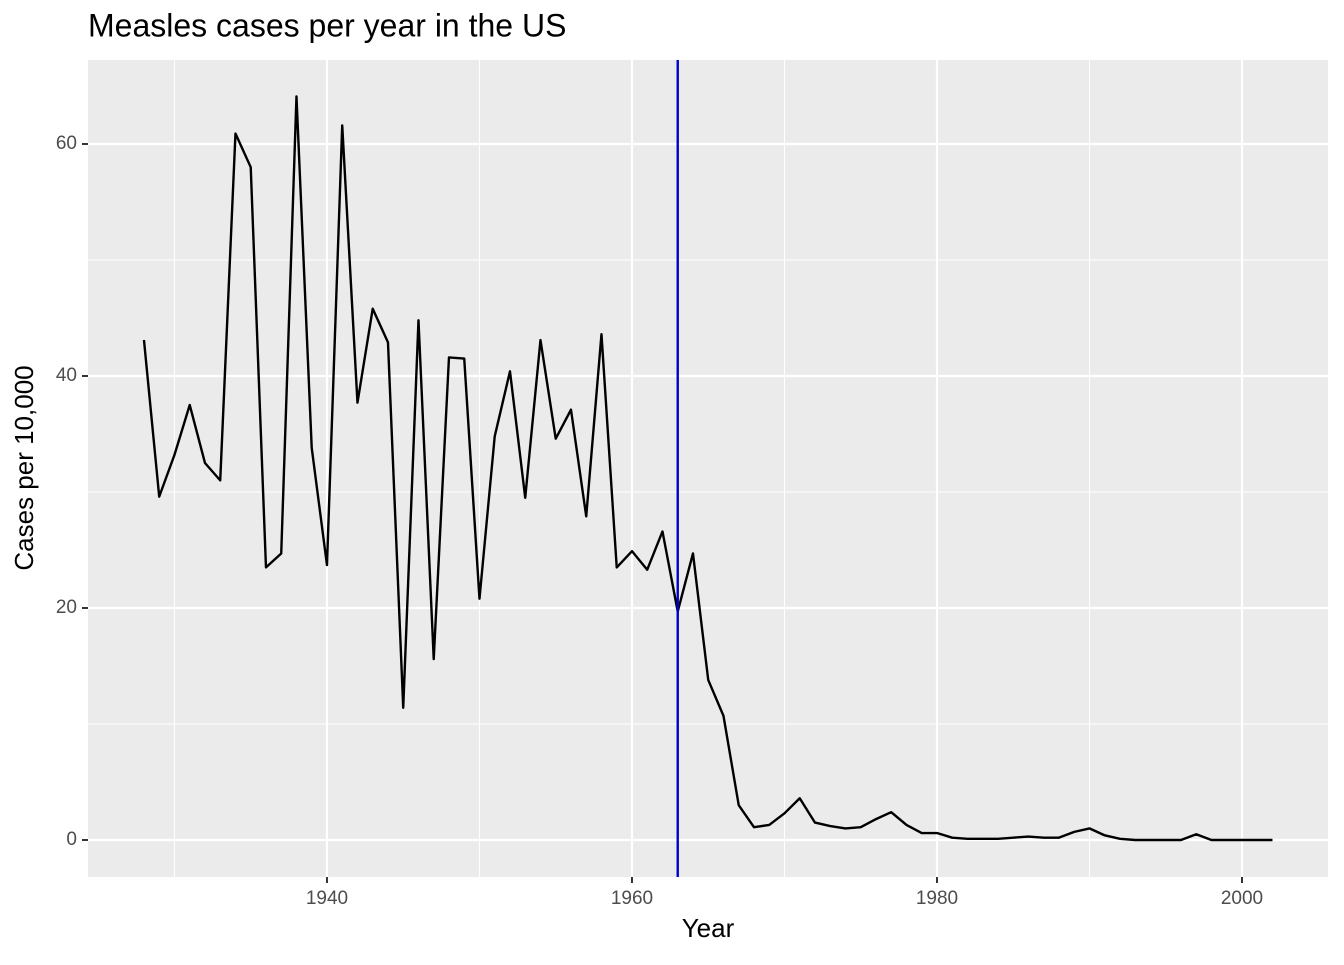 The width and height of the screenshot is (1344, 965). Describe the element at coordinates (71, 839) in the screenshot. I see `y-tick-label: 0` at that location.